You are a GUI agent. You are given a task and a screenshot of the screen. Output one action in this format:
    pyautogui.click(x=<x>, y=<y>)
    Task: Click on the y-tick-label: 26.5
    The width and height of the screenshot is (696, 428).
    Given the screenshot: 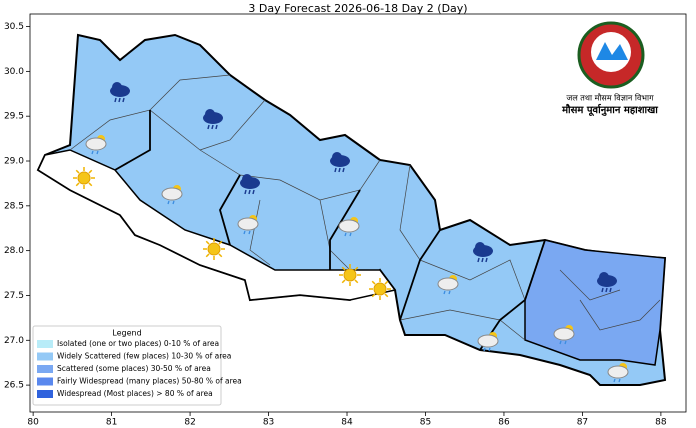 What is the action you would take?
    pyautogui.click(x=14, y=386)
    